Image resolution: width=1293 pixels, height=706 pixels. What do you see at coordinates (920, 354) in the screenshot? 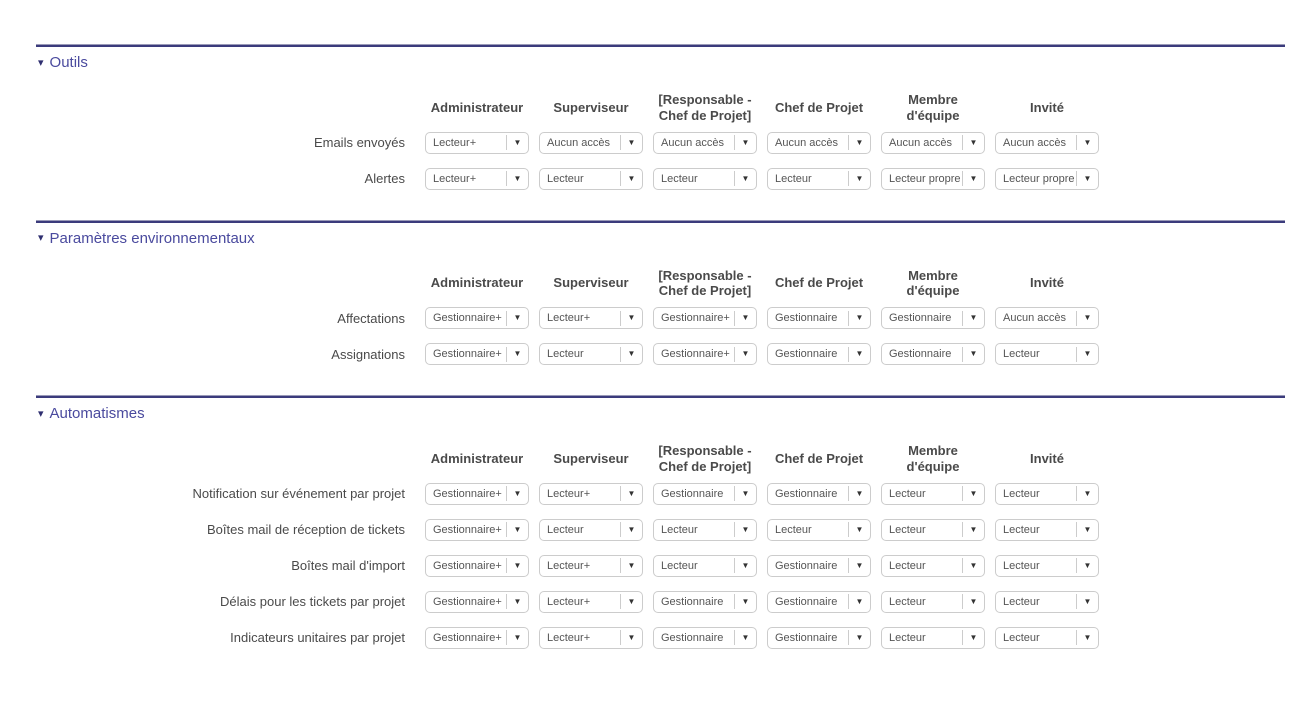
I see `permission-select-value: Gestionnaire` at bounding box center [920, 354].